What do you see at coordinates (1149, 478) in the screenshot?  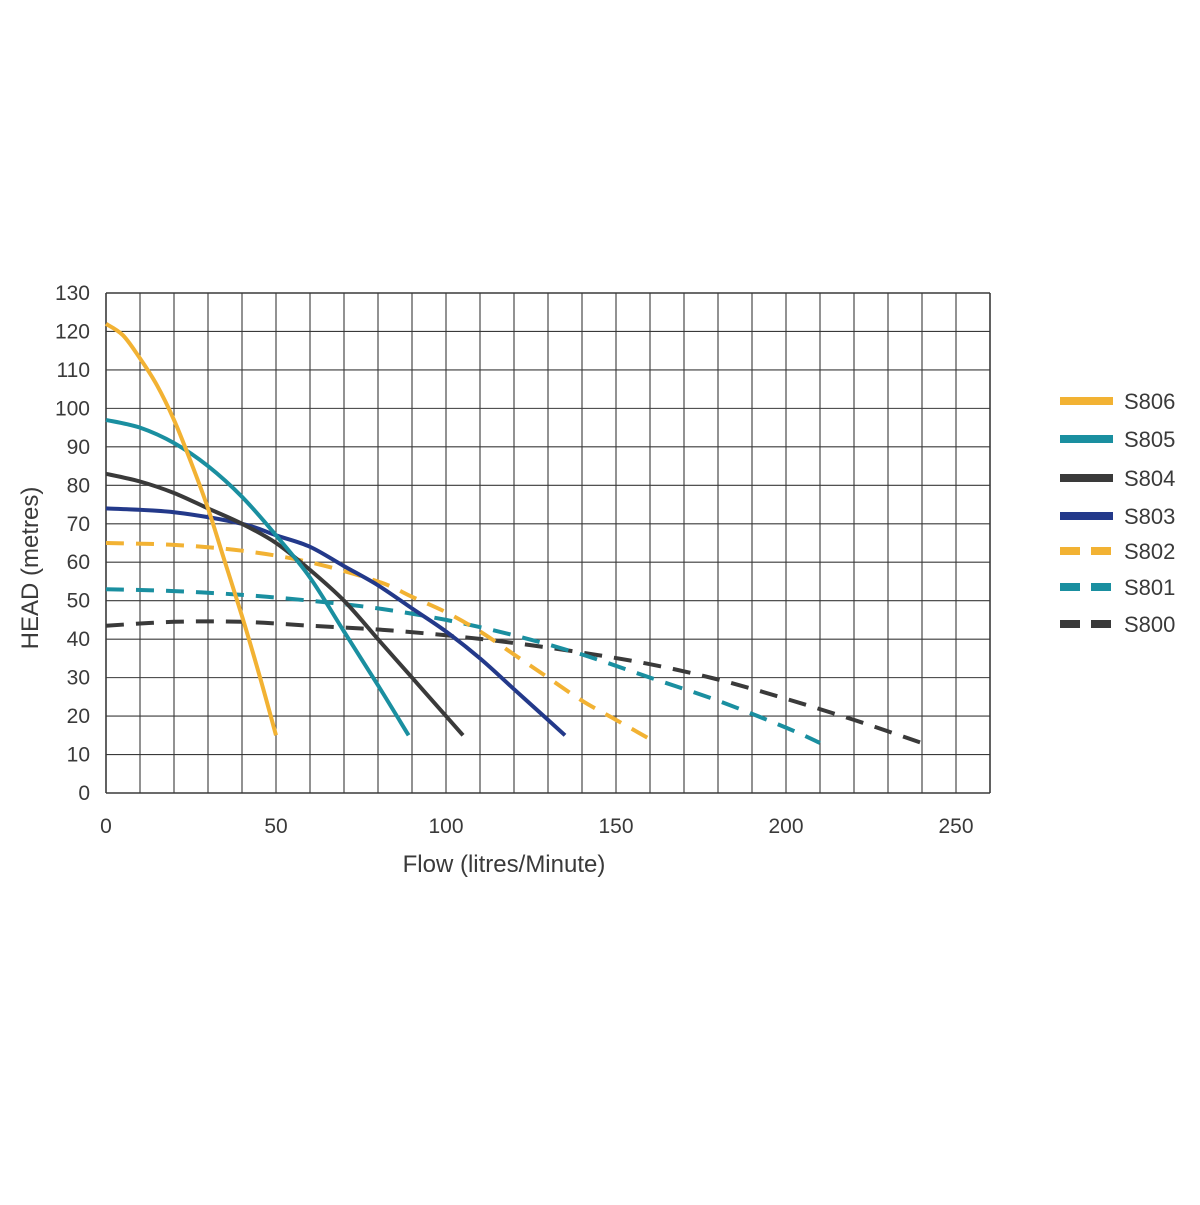 I see `legend-label-s804: S804` at bounding box center [1149, 478].